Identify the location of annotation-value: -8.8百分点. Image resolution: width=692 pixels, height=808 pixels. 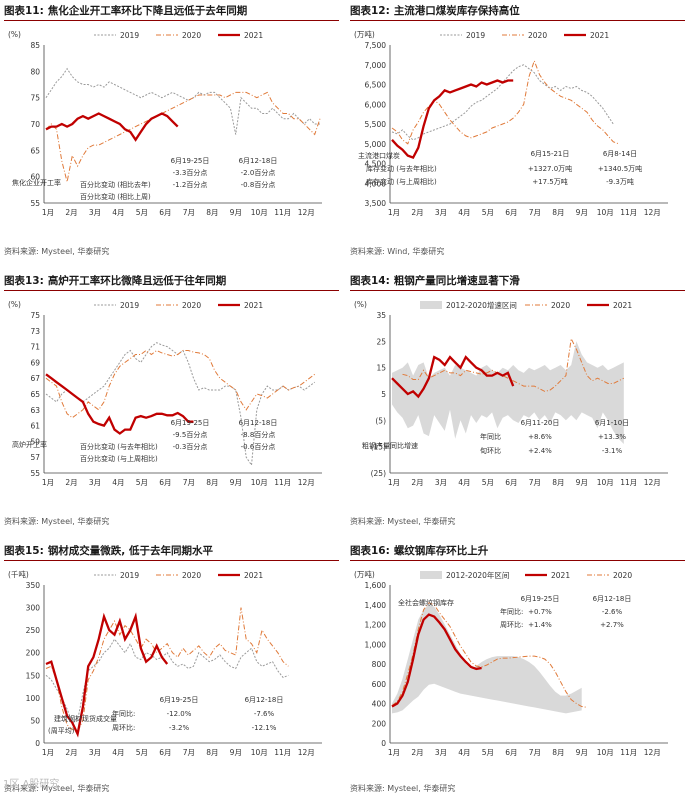
(258, 434).